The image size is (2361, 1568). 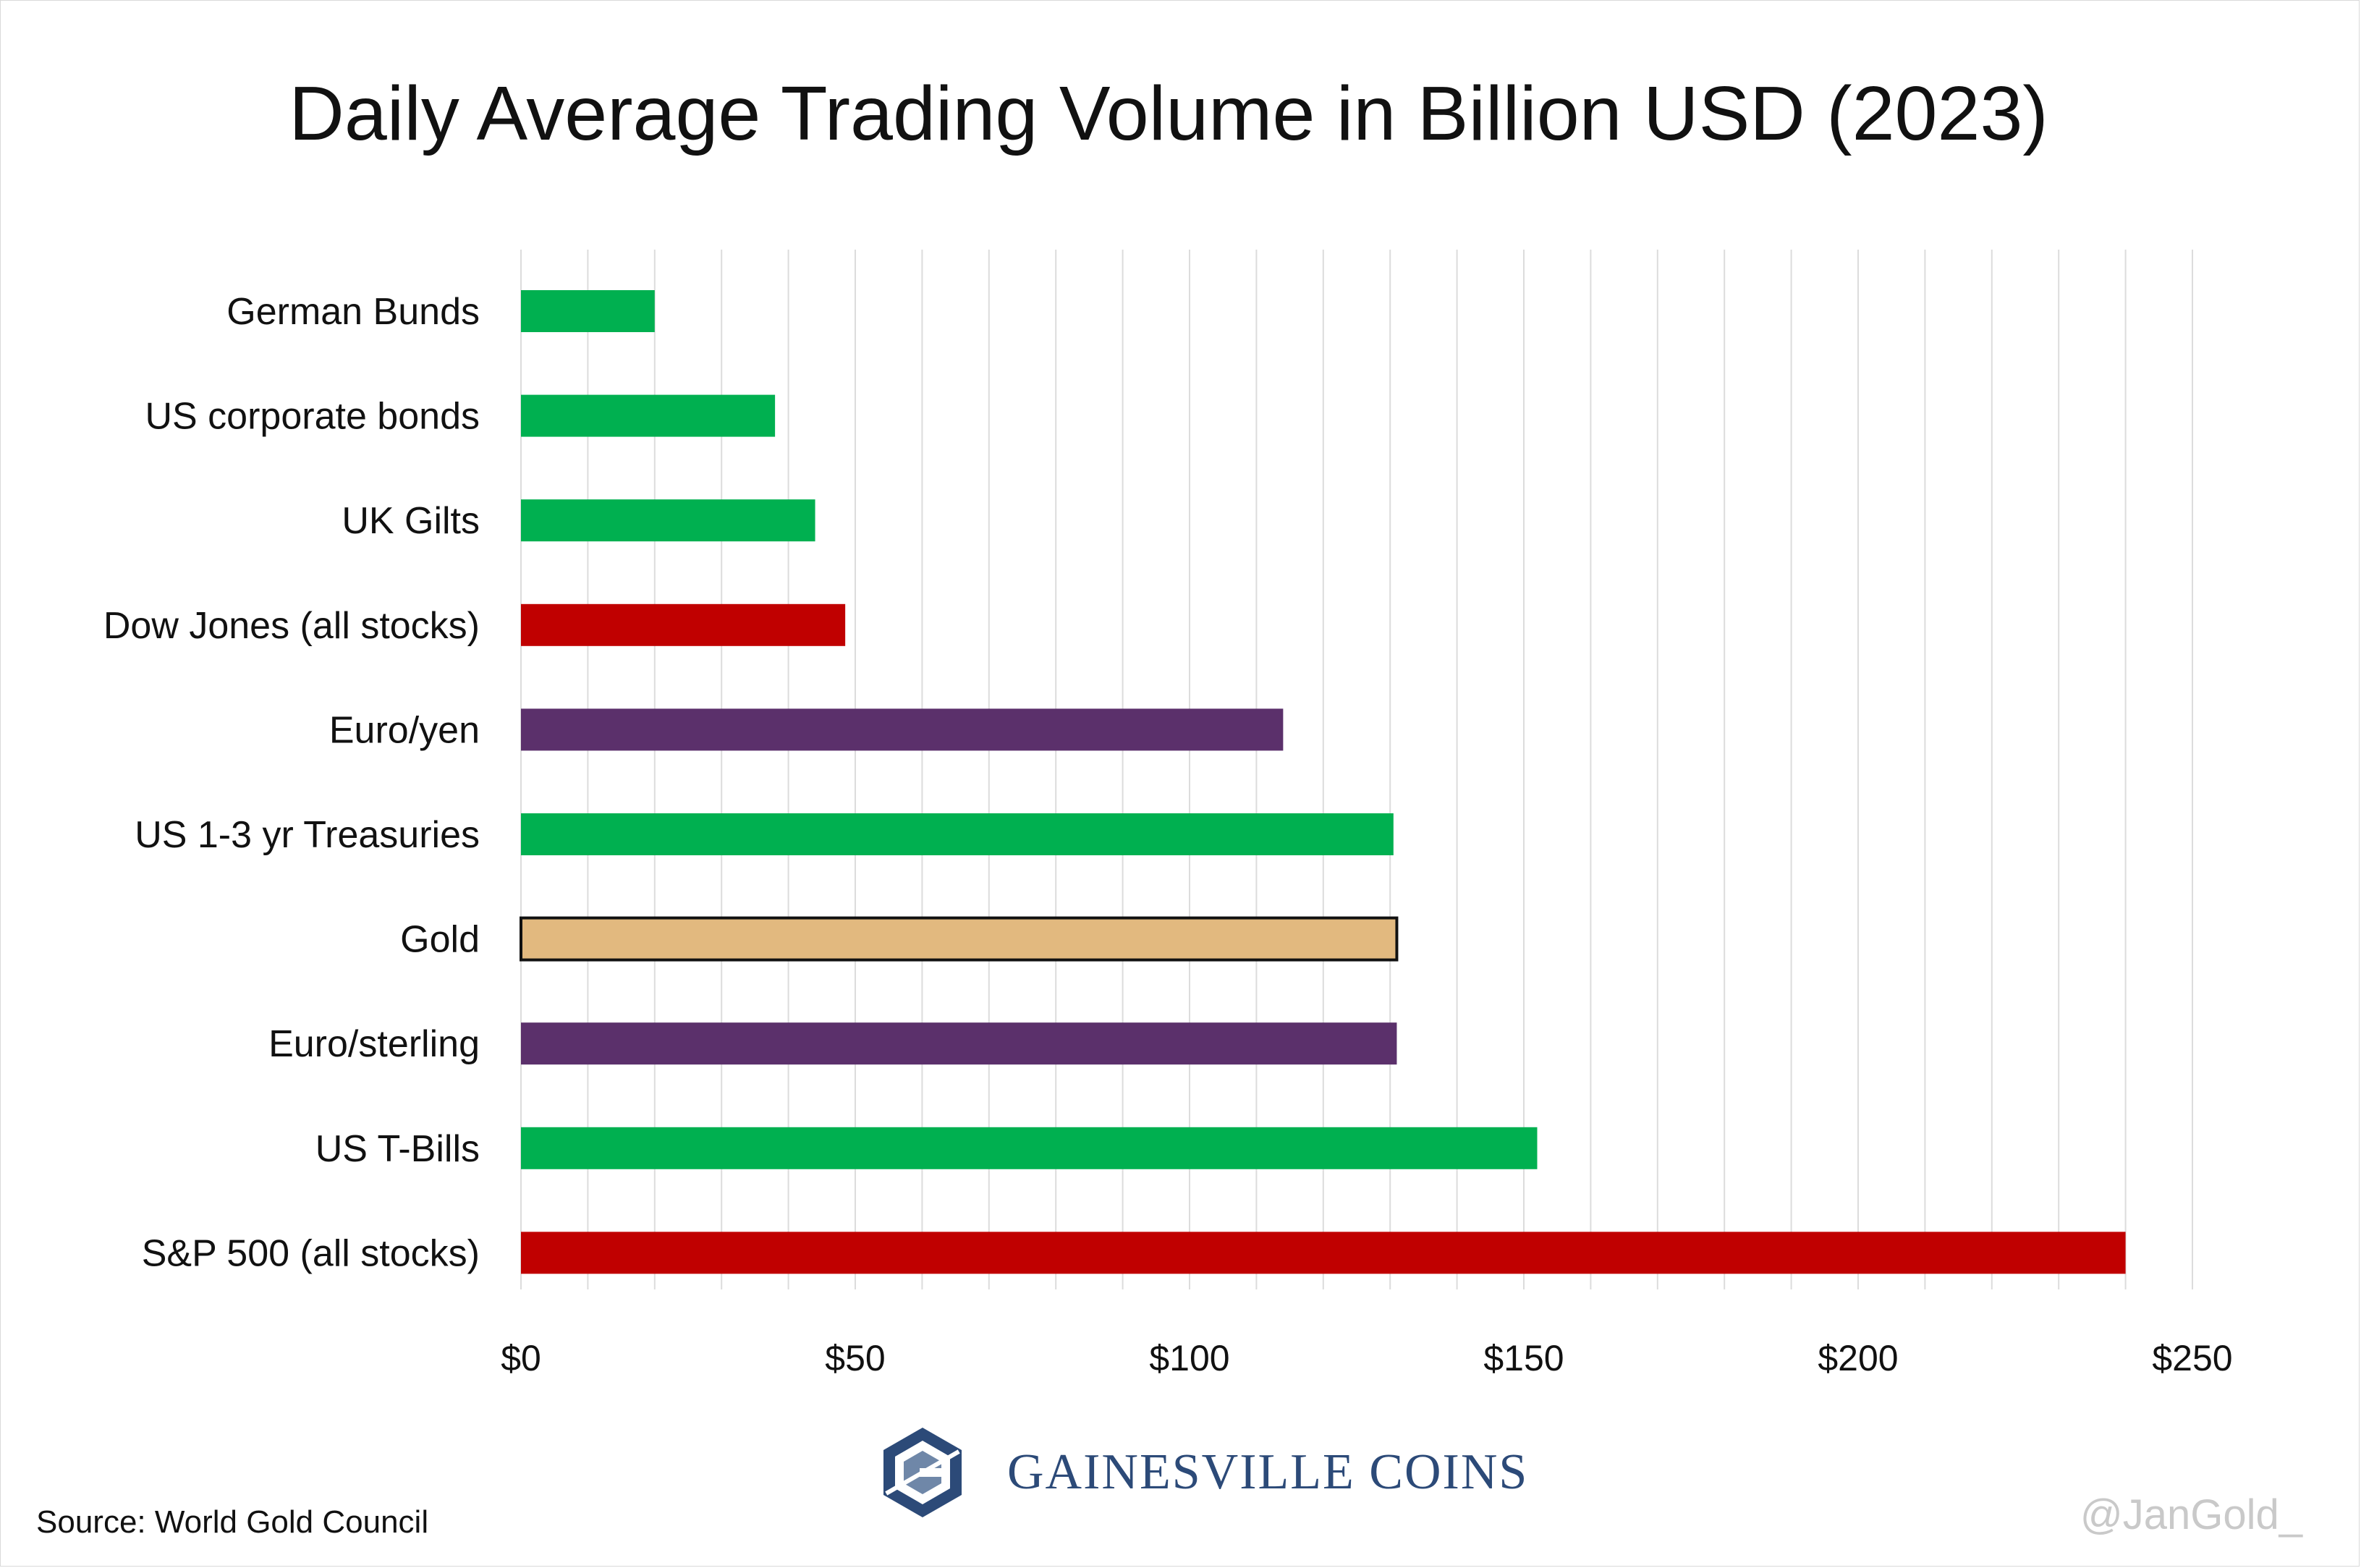 I want to click on category-label: US 1-3 yr Treasuries, so click(x=307, y=835).